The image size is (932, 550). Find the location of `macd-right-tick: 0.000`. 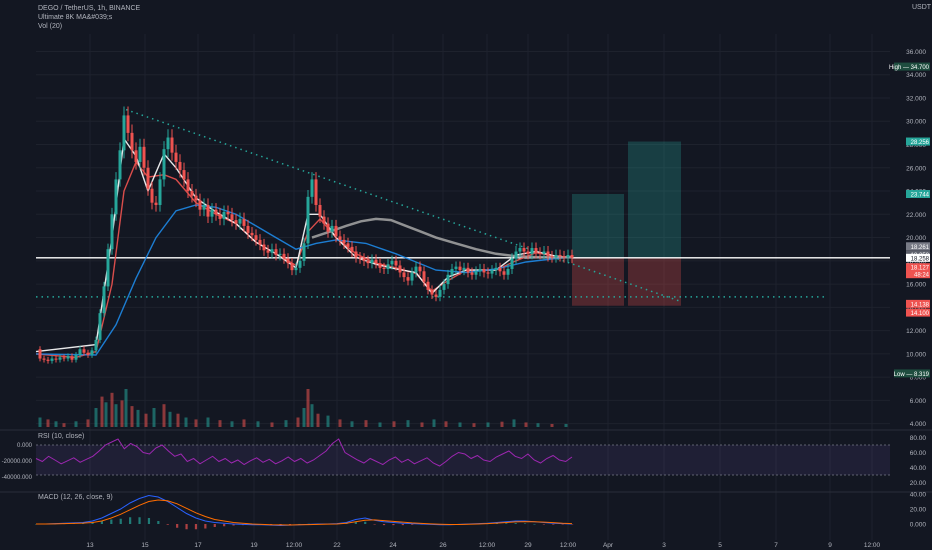

macd-right-tick: 0.000 is located at coordinates (918, 525).